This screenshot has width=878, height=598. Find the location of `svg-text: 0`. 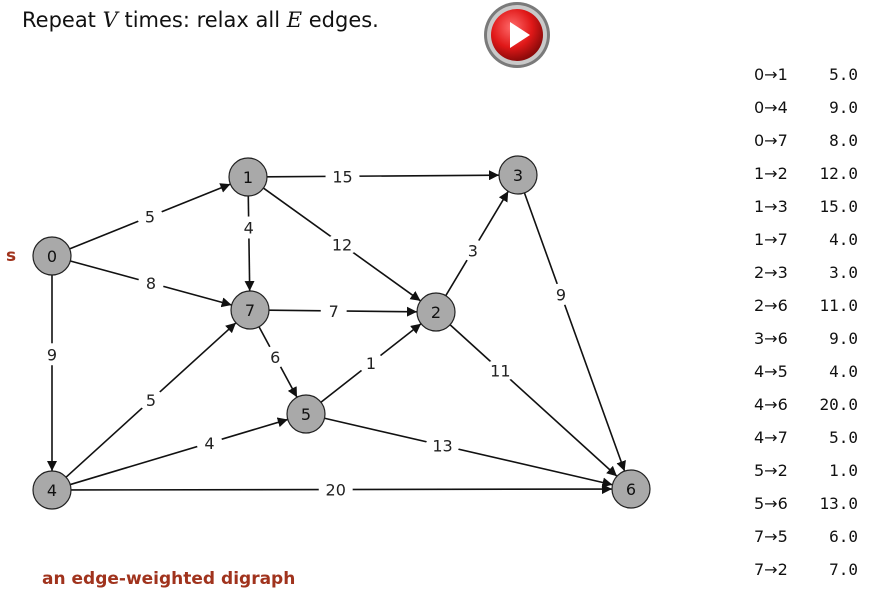

svg-text: 0 is located at coordinates (52, 256).